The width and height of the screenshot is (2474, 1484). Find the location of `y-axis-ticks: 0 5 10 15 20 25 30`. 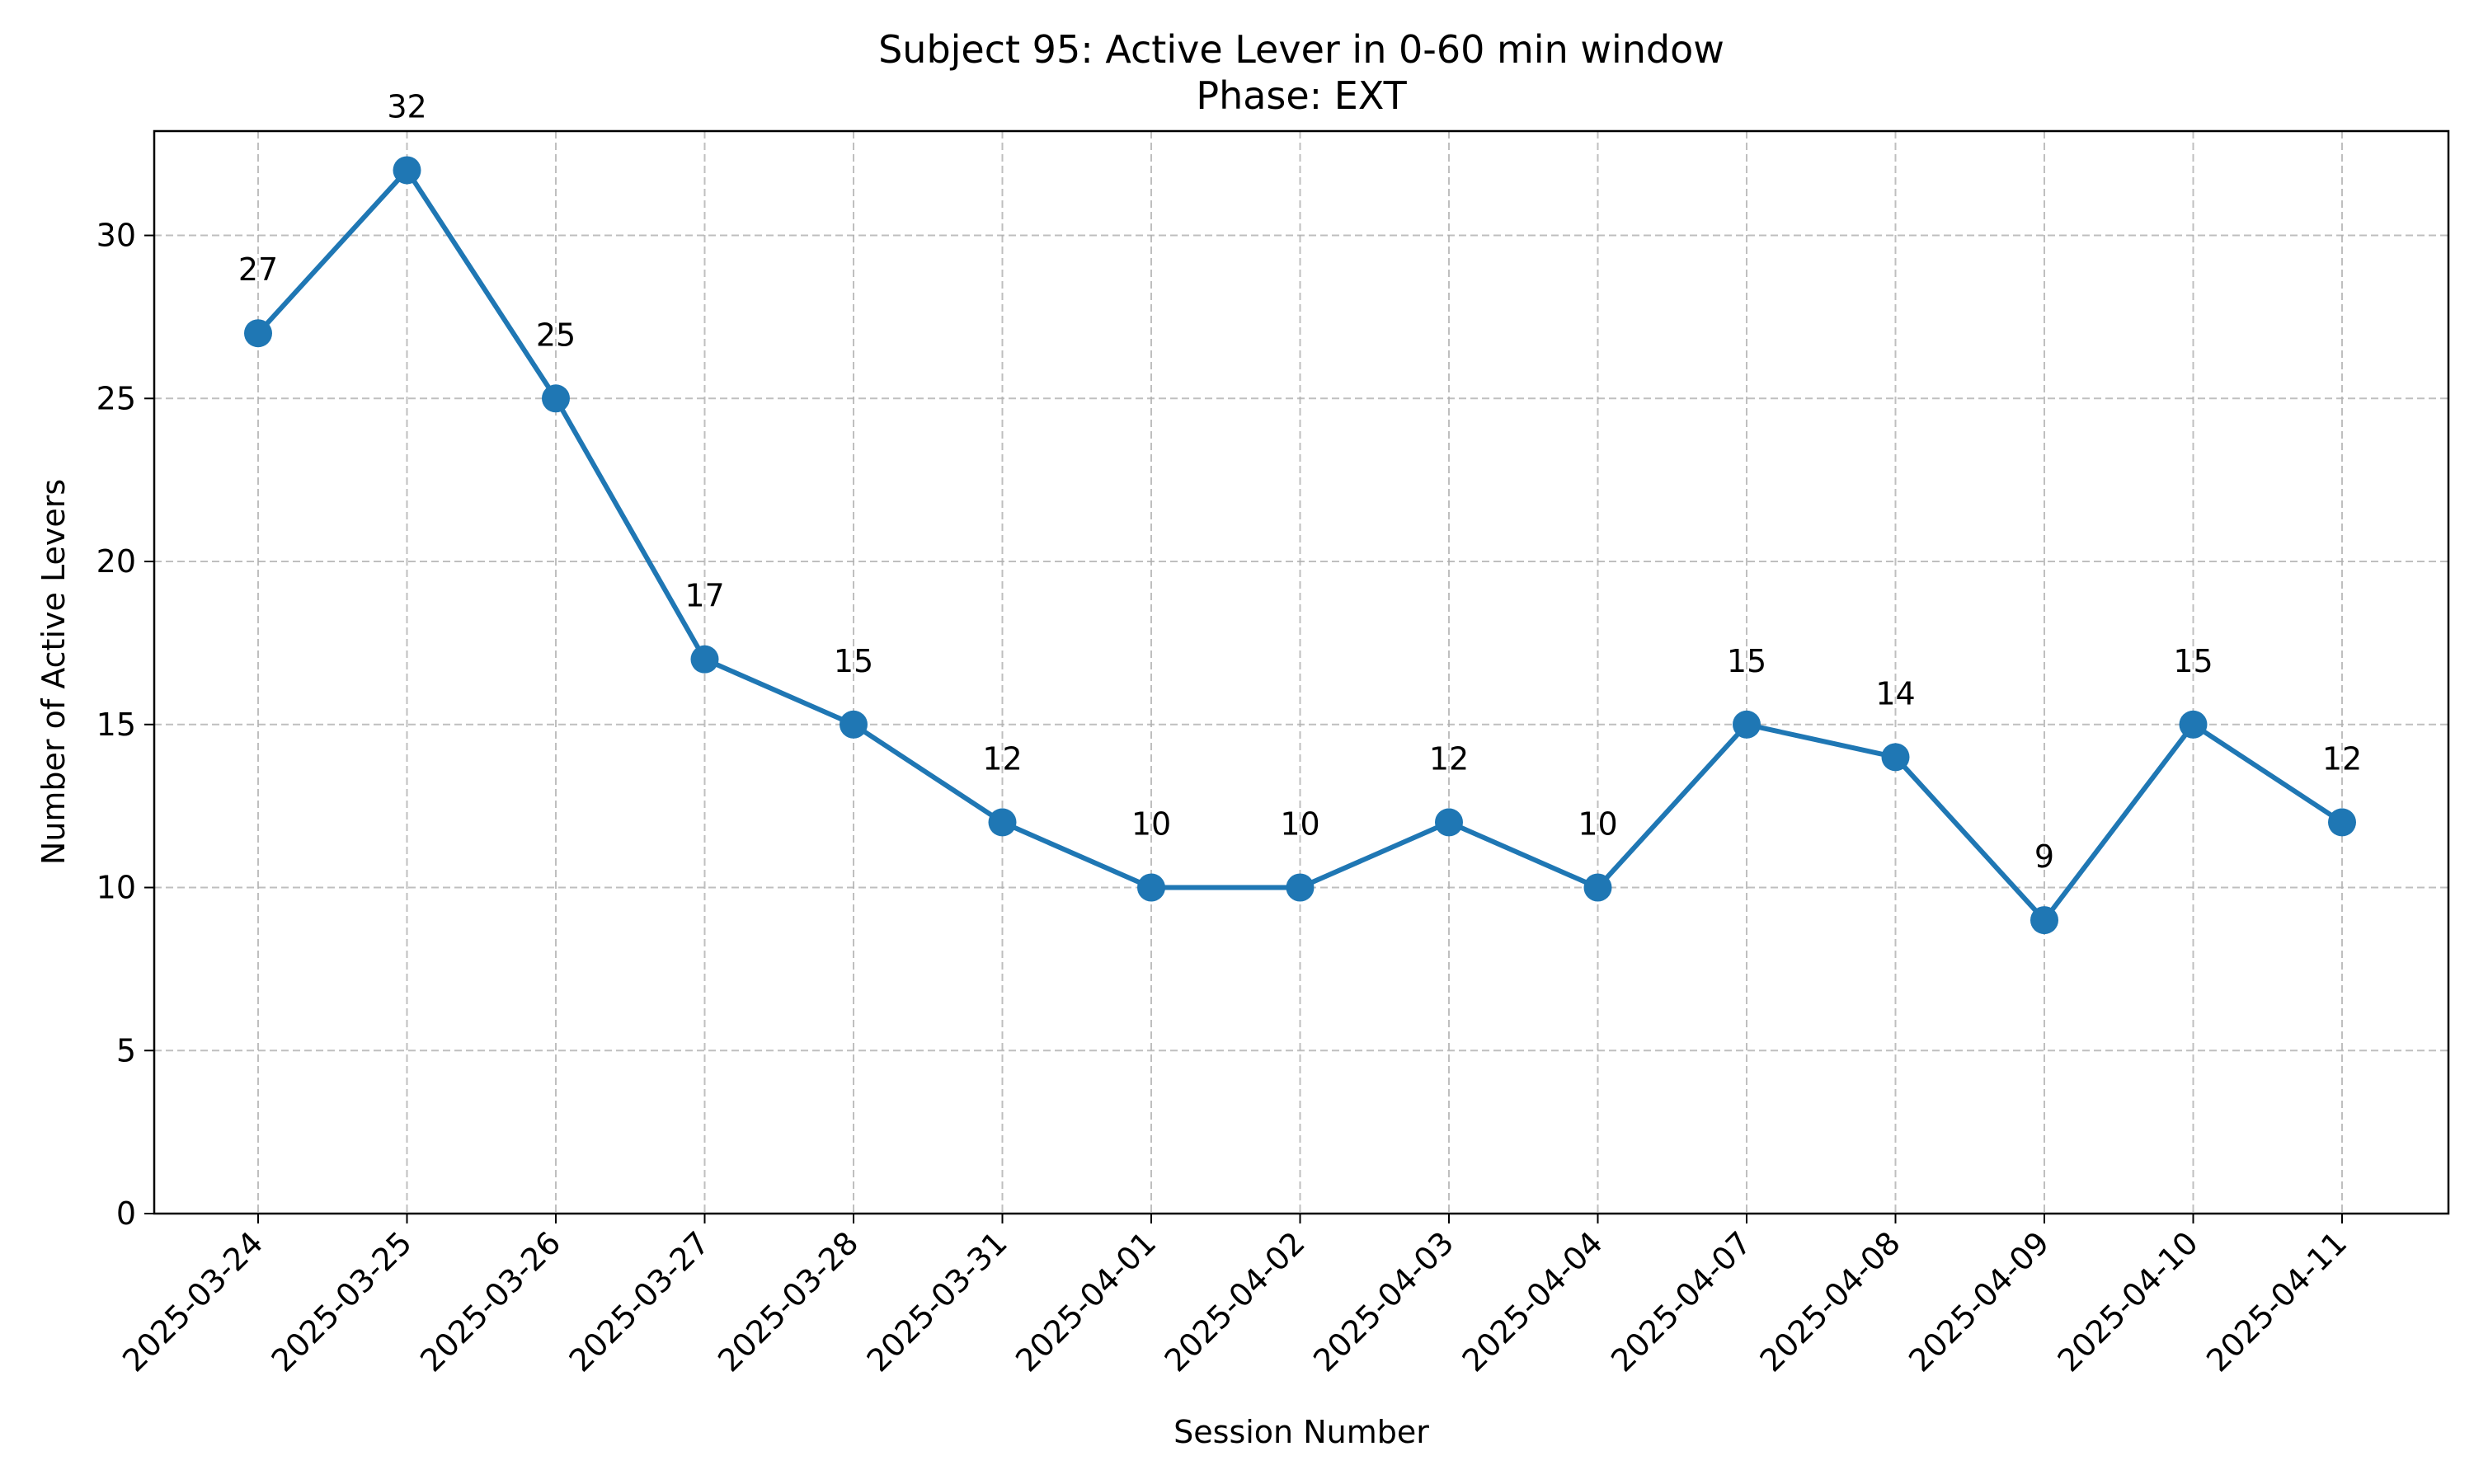

y-axis-ticks: 0 5 10 15 20 25 30 is located at coordinates (125, 725).